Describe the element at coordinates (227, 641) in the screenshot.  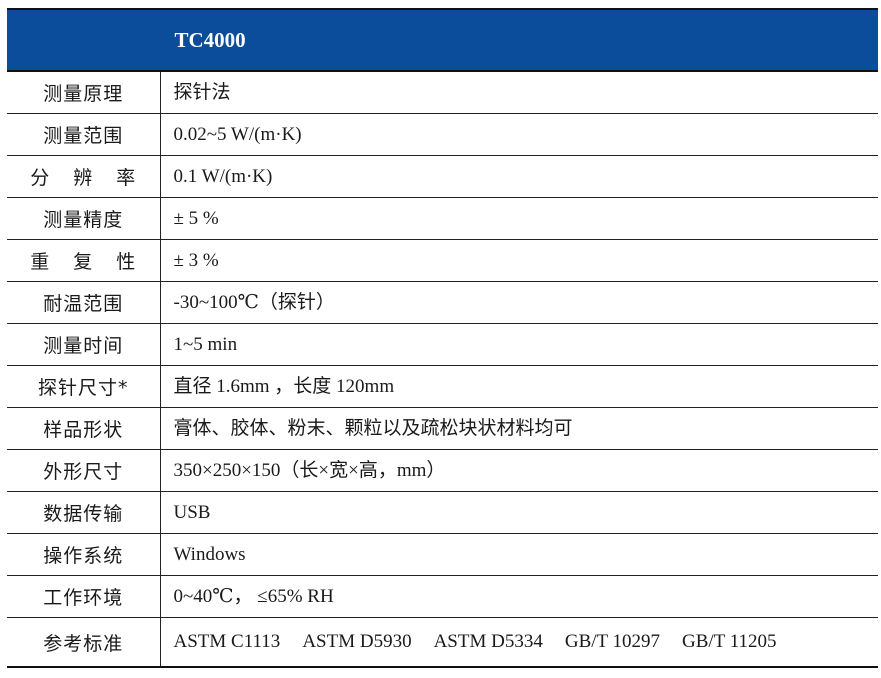
I see `standard-item: ASTM C1113` at that location.